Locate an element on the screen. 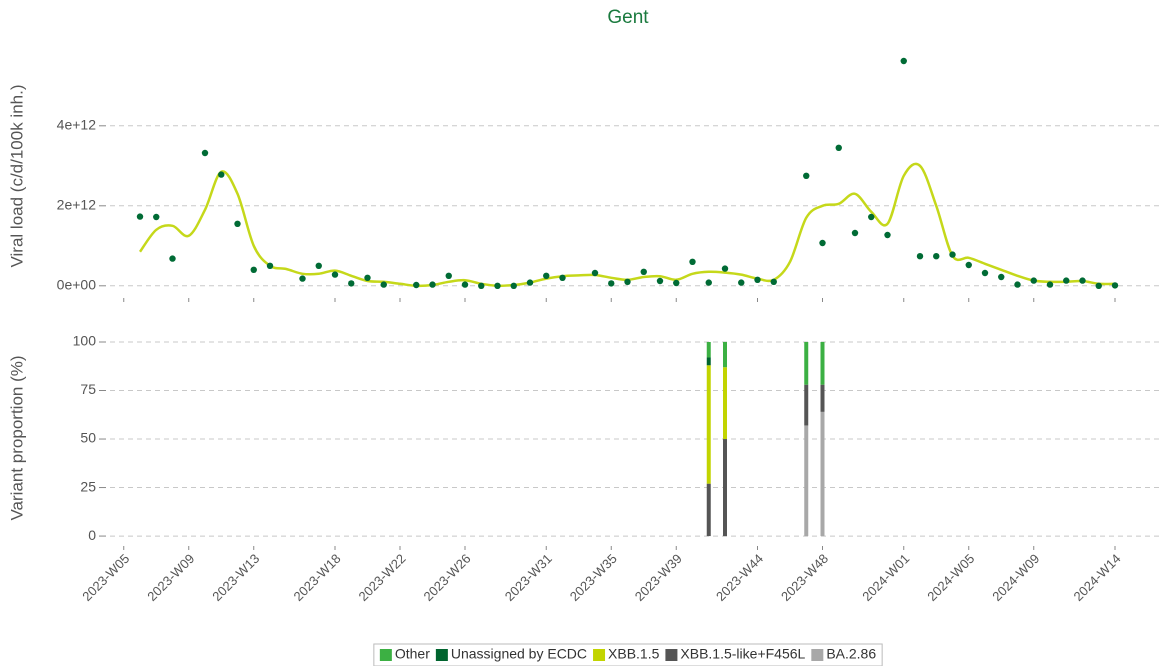  x-tick-label: 2023-W13 is located at coordinates (235, 577).